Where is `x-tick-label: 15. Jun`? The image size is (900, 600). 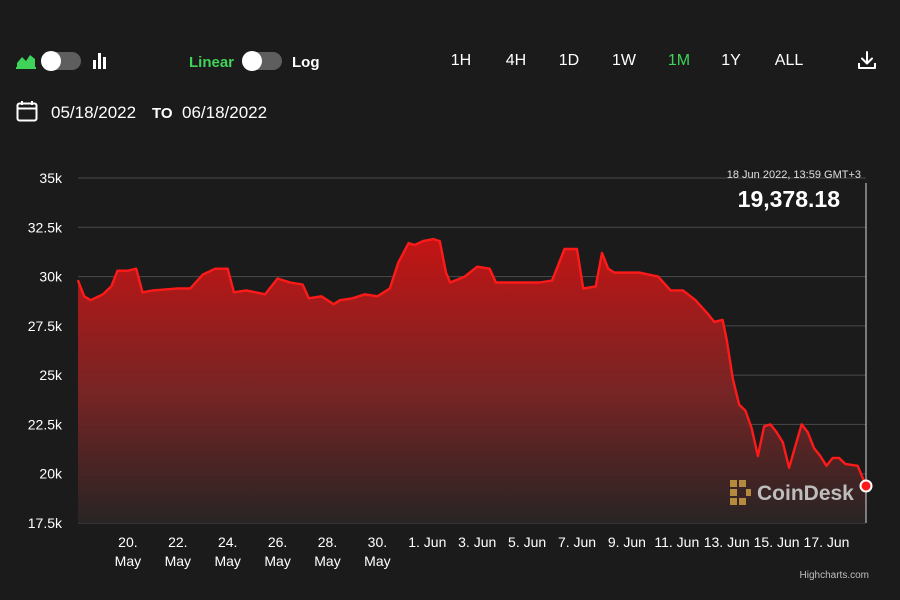
x-tick-label: 15. Jun is located at coordinates (777, 542).